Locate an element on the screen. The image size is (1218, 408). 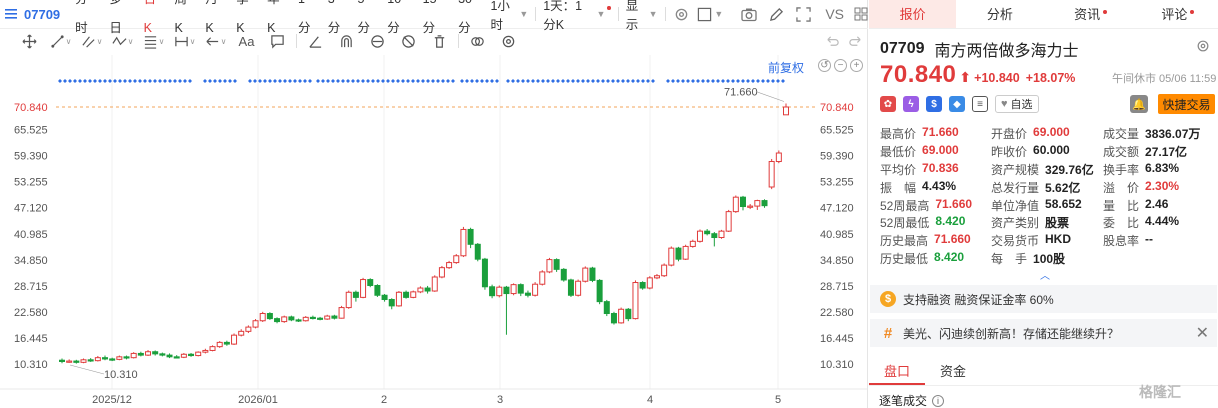
quick-trade-button: 快捷交易 is located at coordinates (1186, 104).